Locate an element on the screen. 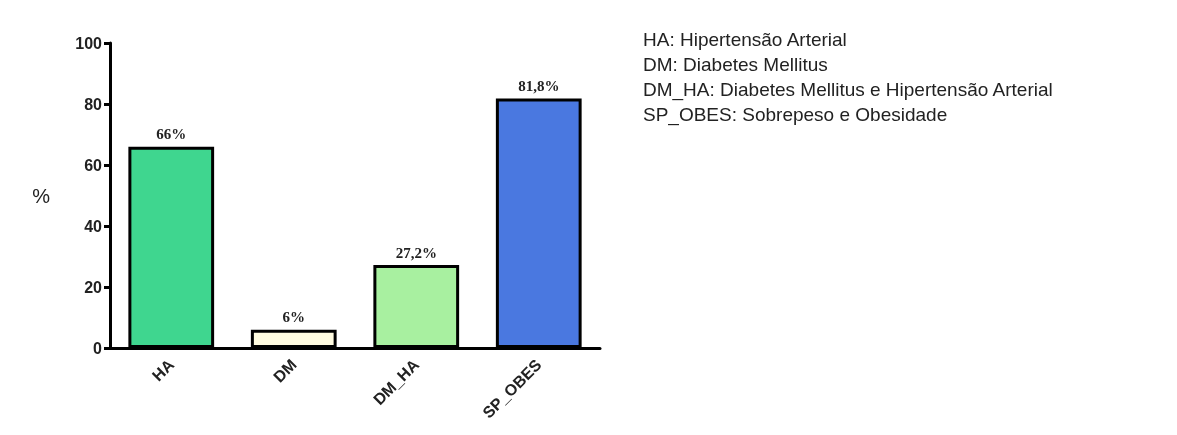  data-label: 6% is located at coordinates (293, 317).